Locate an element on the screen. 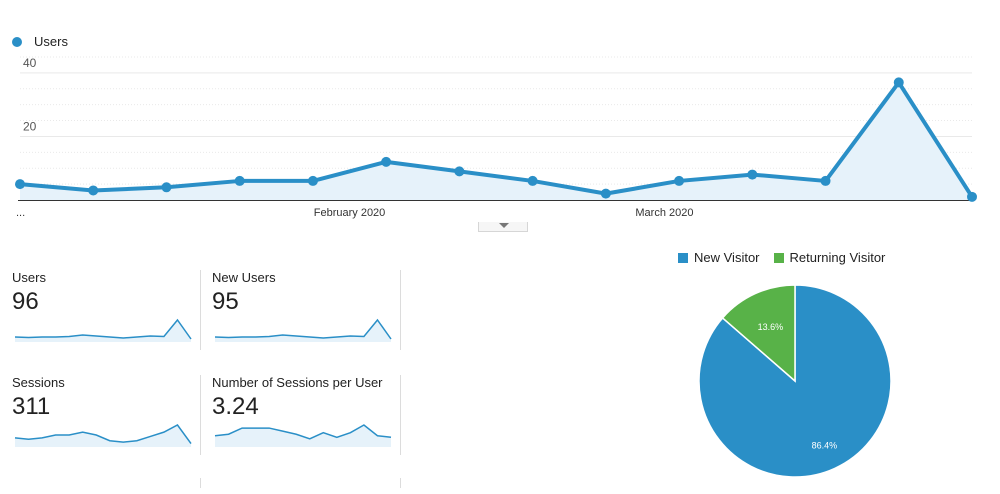  returning-visitor-swatch is located at coordinates (778, 257).